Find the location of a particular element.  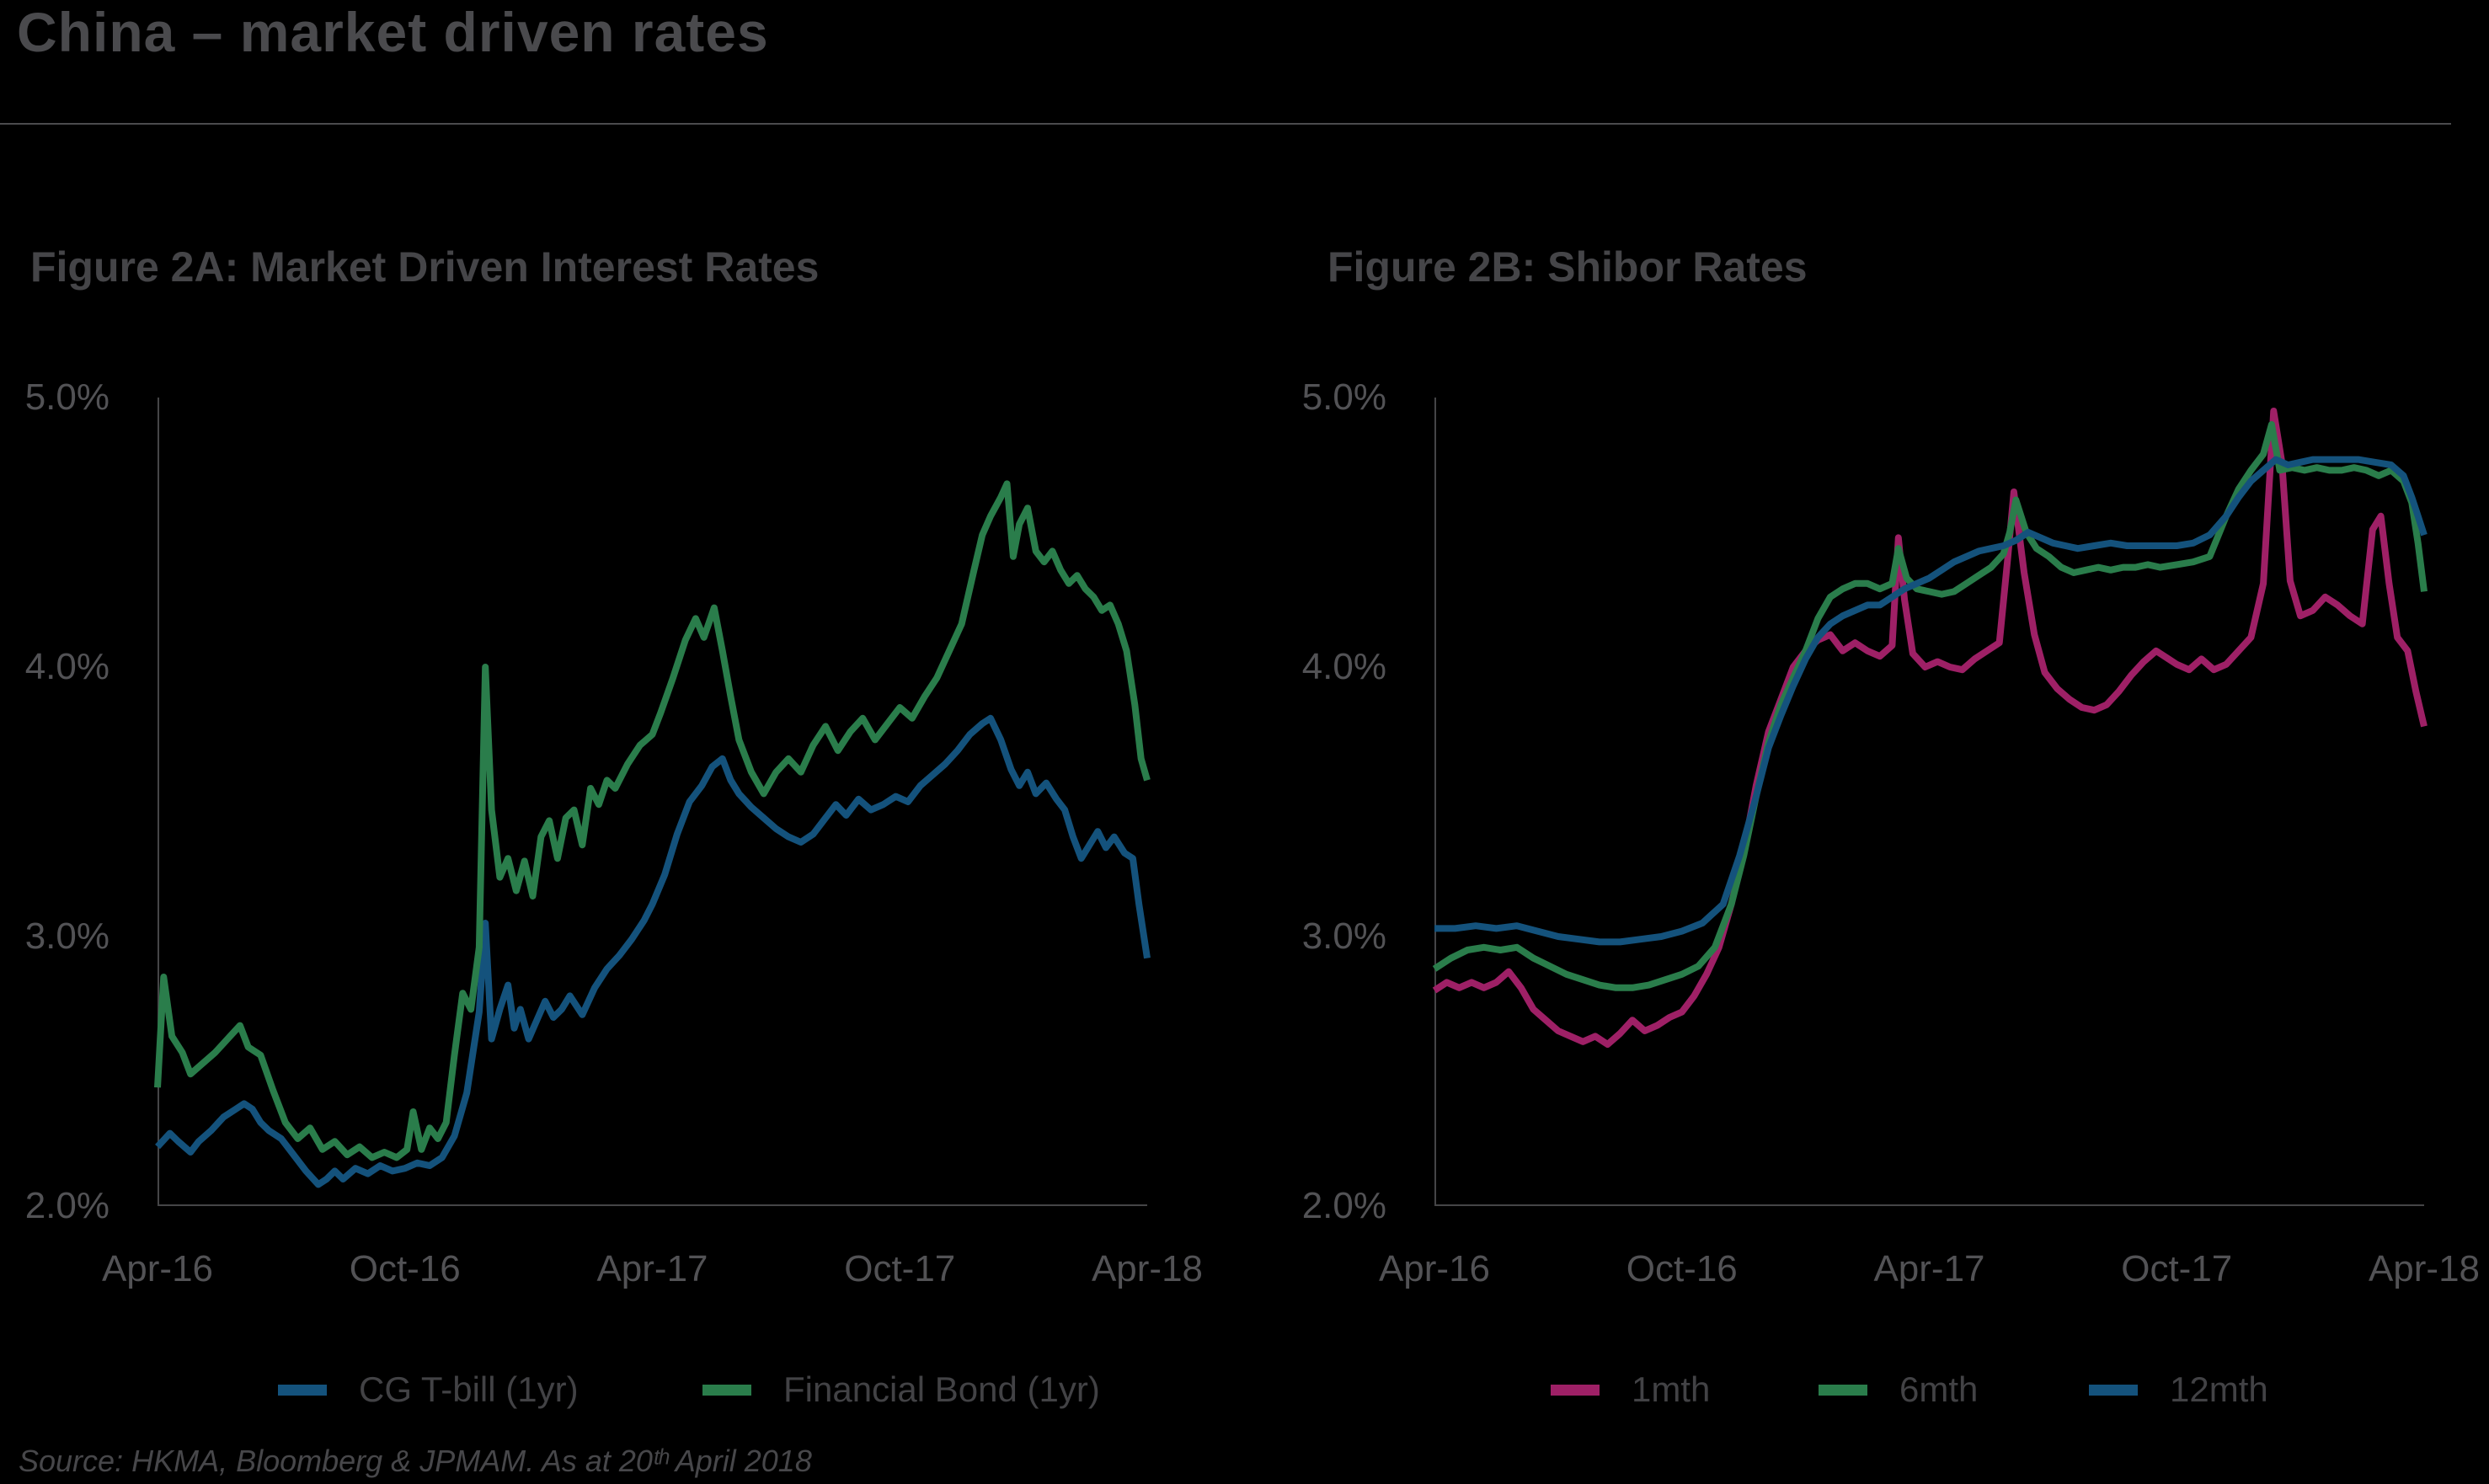

title-divider is located at coordinates (1225, 124).